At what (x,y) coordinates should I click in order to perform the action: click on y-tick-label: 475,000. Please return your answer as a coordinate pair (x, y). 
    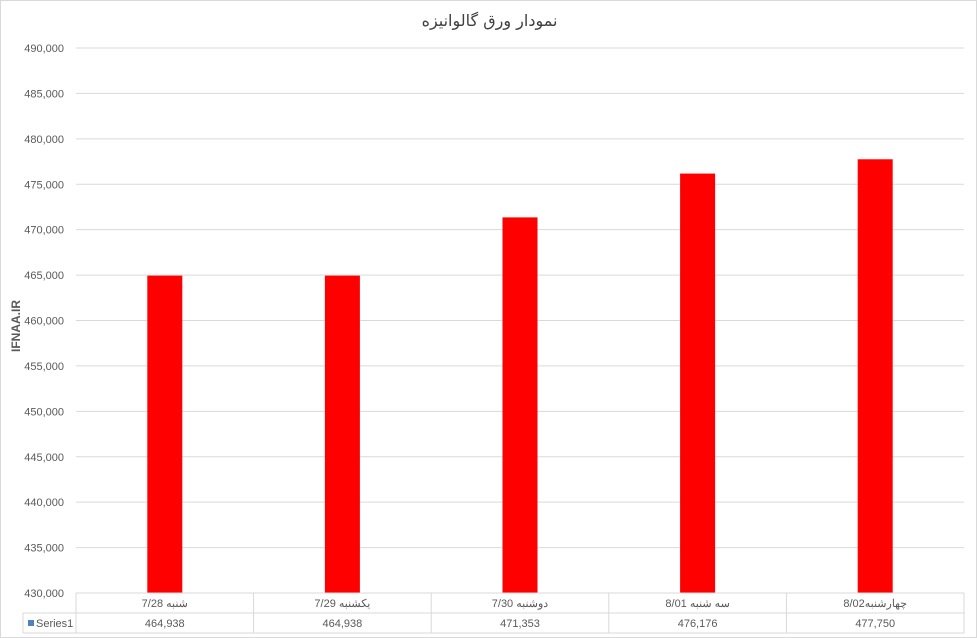
    Looking at the image, I should click on (44, 185).